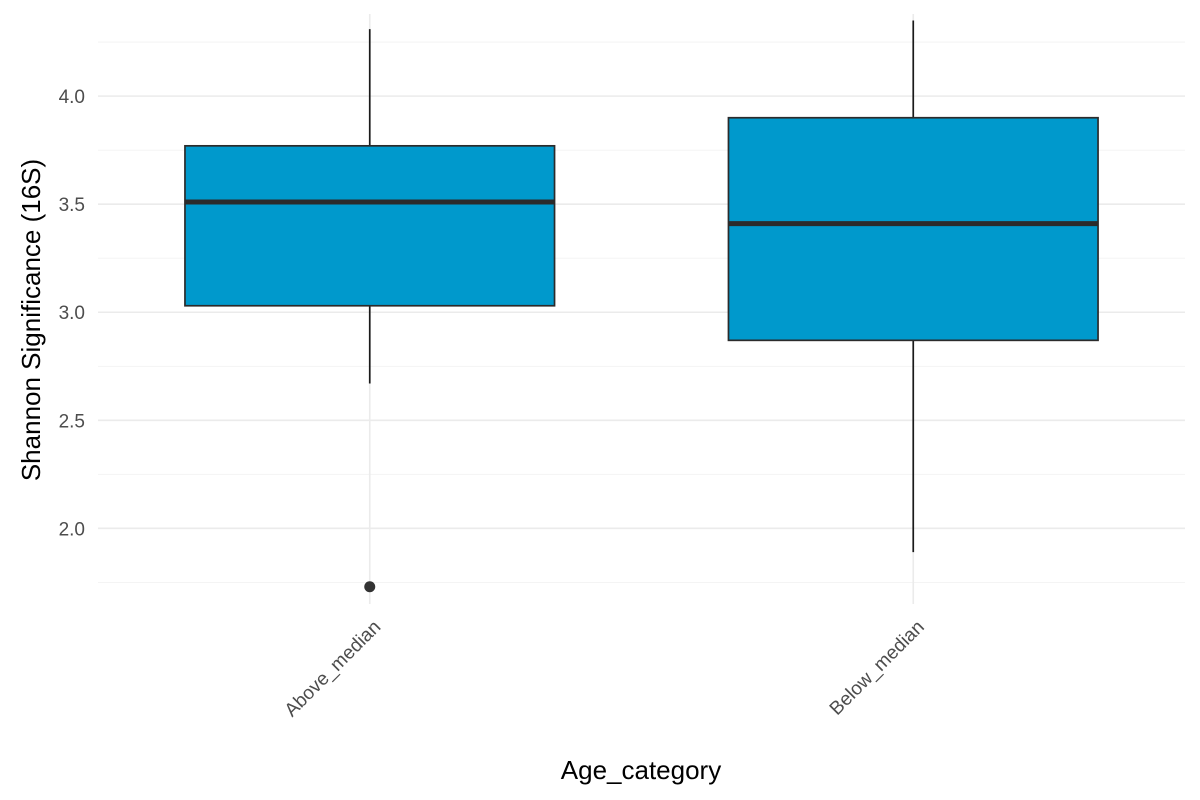 The width and height of the screenshot is (1200, 800). Describe the element at coordinates (72, 97) in the screenshot. I see `y-tick-label: 4.0` at that location.